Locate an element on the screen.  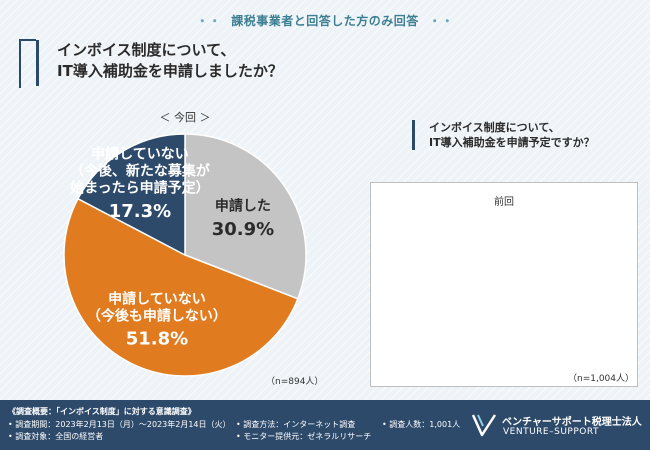
current-pie-subtitle: ＜ 今回 ＞ is located at coordinates (185, 117).